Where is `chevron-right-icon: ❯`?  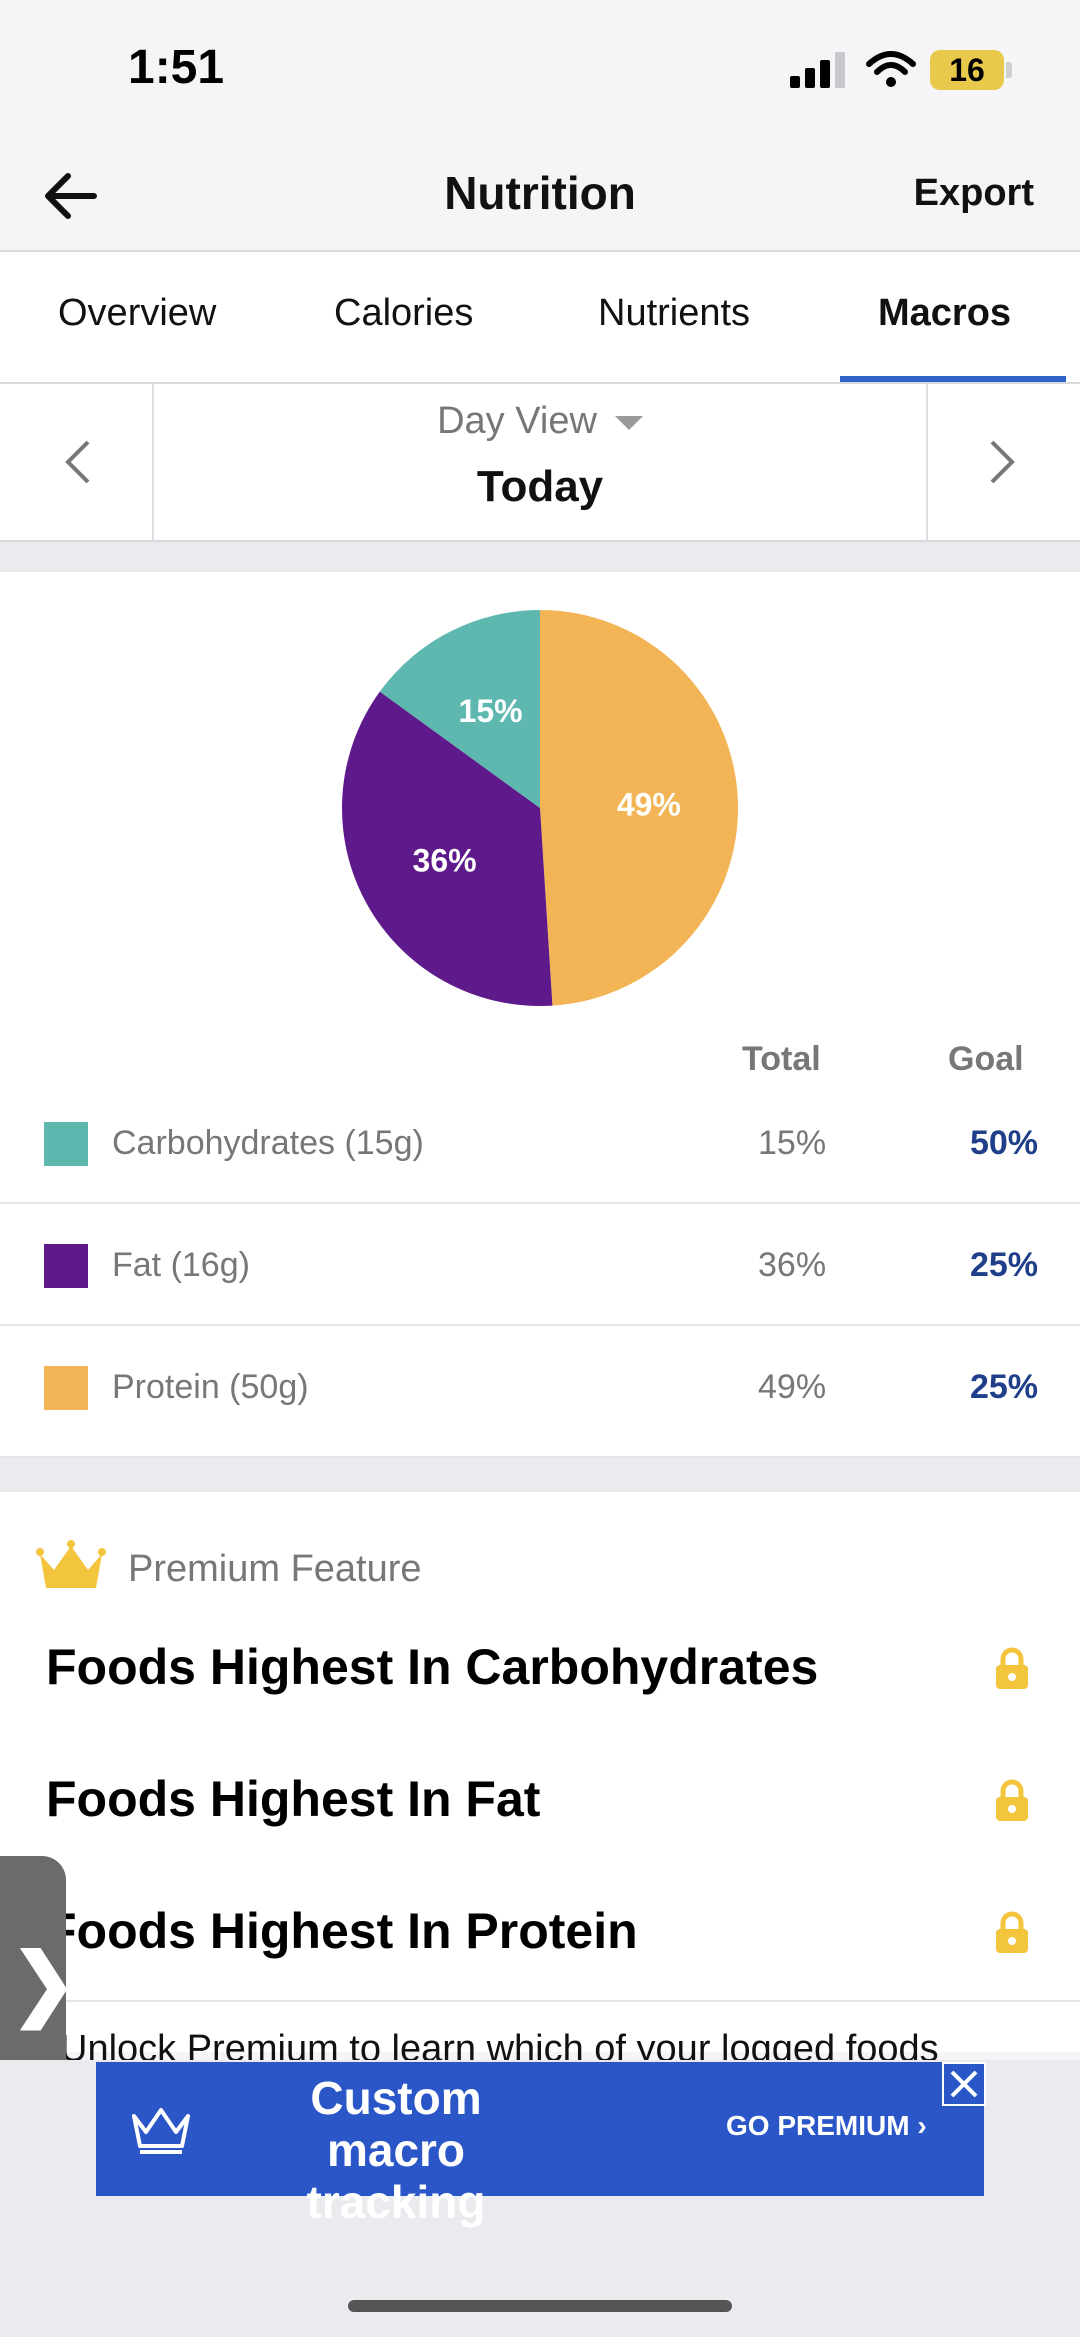
chevron-right-icon: ❯ is located at coordinates (44, 1982).